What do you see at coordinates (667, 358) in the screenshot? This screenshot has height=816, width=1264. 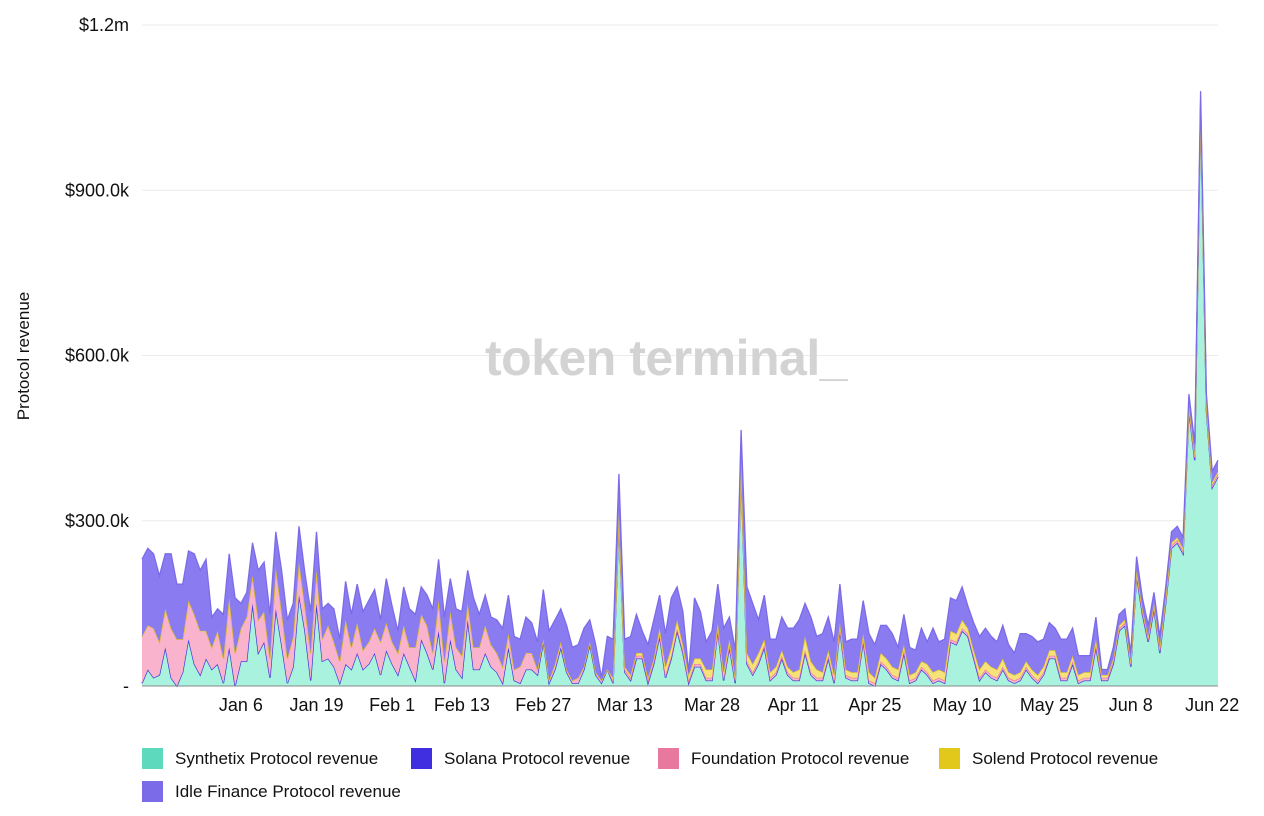 I see `watermark: token terminal_` at bounding box center [667, 358].